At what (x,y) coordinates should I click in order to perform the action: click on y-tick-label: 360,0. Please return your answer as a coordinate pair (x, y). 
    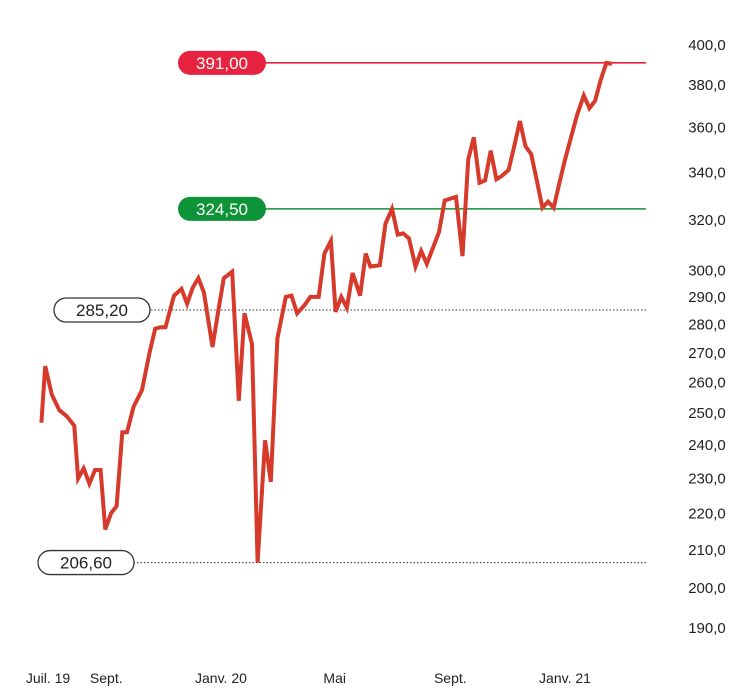
    Looking at the image, I should click on (707, 128).